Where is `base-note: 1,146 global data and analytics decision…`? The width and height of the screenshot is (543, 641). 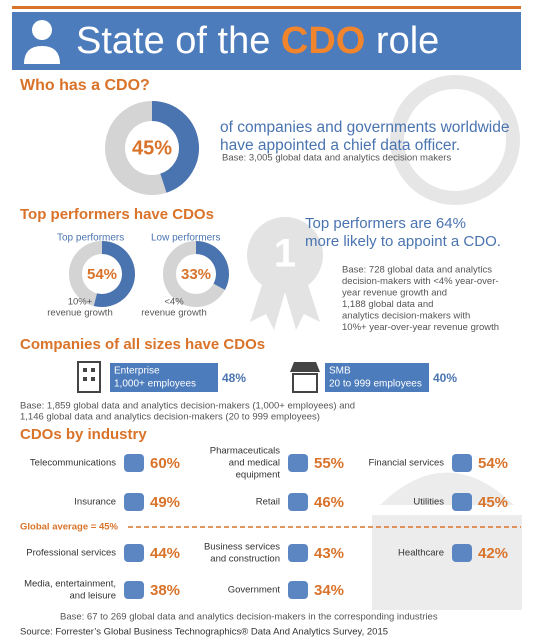 base-note: 1,146 global data and analytics decision… is located at coordinates (170, 417).